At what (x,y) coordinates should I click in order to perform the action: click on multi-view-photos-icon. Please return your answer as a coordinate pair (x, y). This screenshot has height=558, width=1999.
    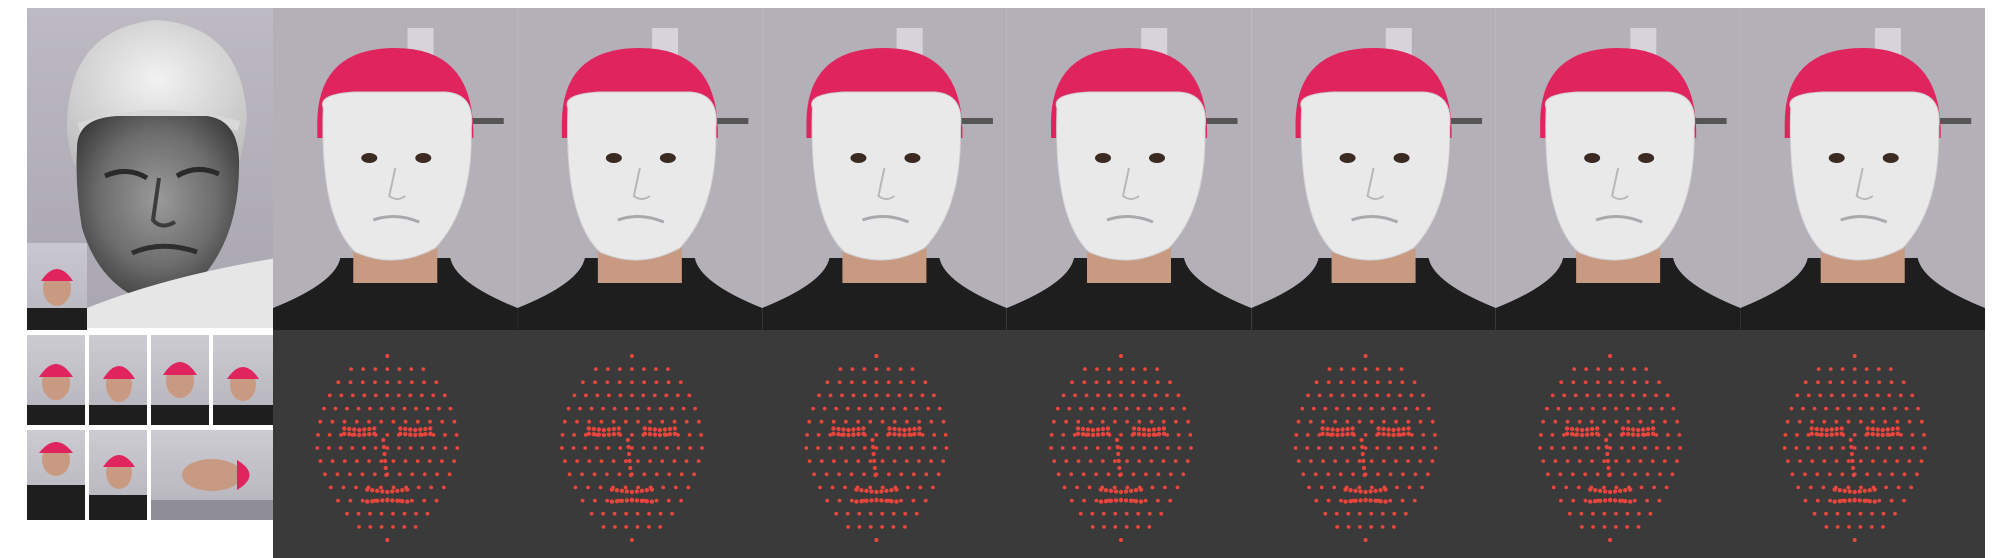
    Looking at the image, I should click on (150, 427).